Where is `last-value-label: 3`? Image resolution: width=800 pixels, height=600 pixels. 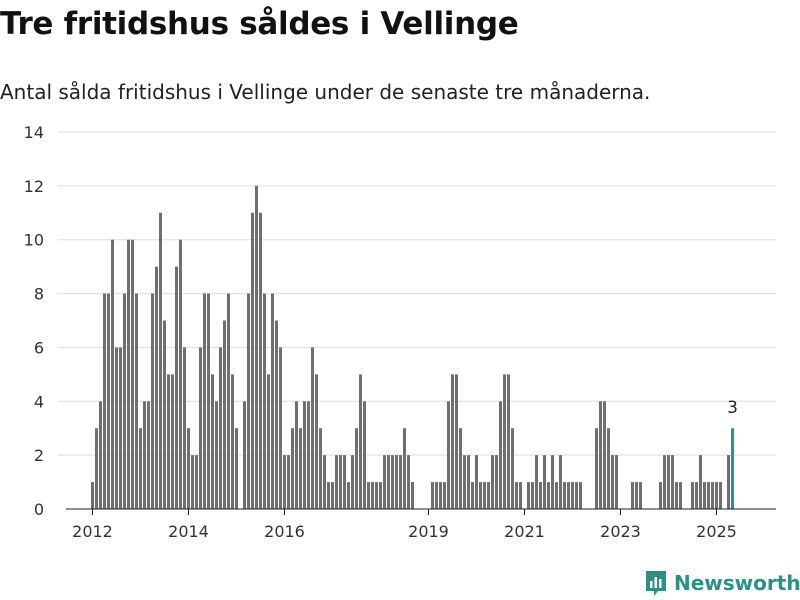 last-value-label: 3 is located at coordinates (732, 408).